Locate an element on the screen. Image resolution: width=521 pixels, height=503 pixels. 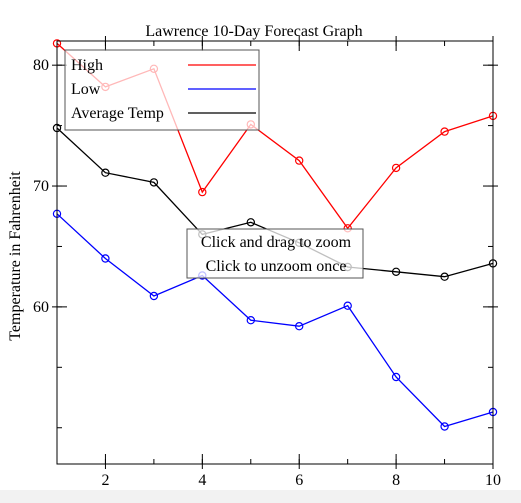
chart-title: Lawrence 10-Day Forecast Graph is located at coordinates (253, 31).